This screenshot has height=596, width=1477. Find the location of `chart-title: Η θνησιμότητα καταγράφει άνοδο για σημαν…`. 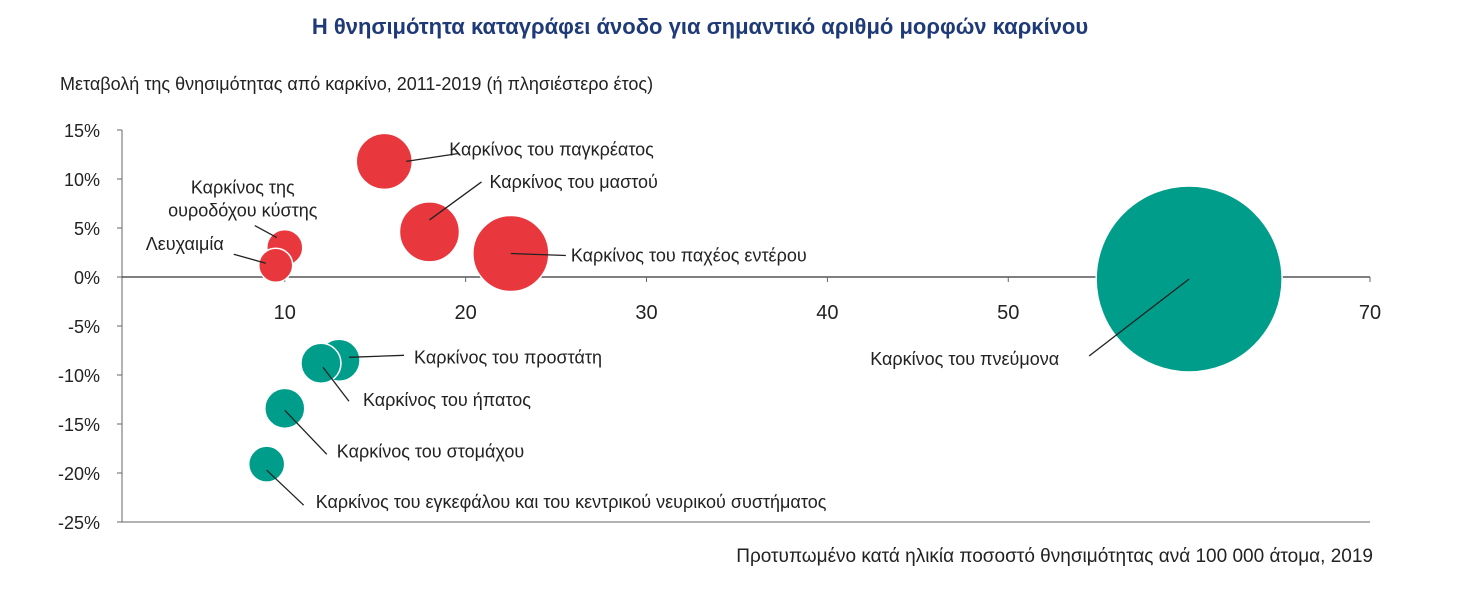

chart-title: Η θνησιμότητα καταγράφει άνοδο για σημαν… is located at coordinates (700, 26).